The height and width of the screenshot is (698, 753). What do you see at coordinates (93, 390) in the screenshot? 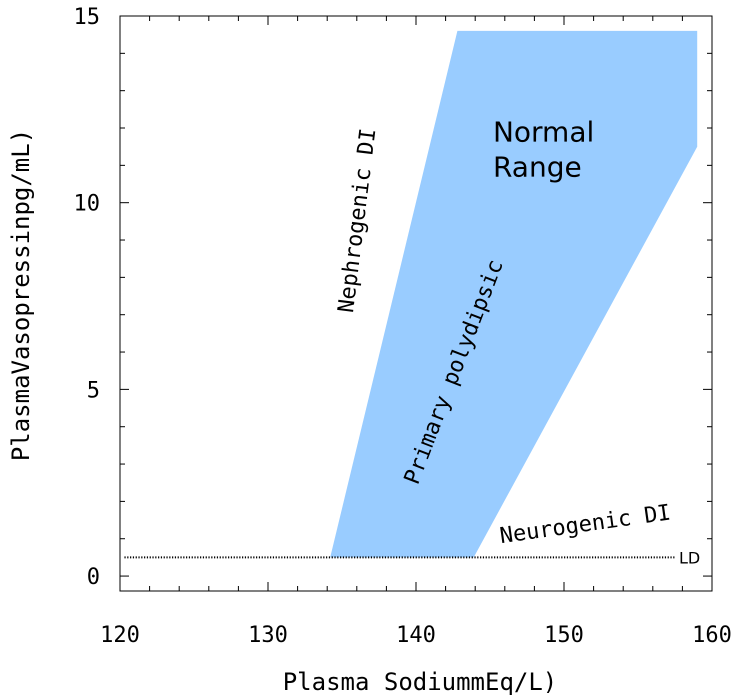
I see `y-tick-label: 5` at bounding box center [93, 390].